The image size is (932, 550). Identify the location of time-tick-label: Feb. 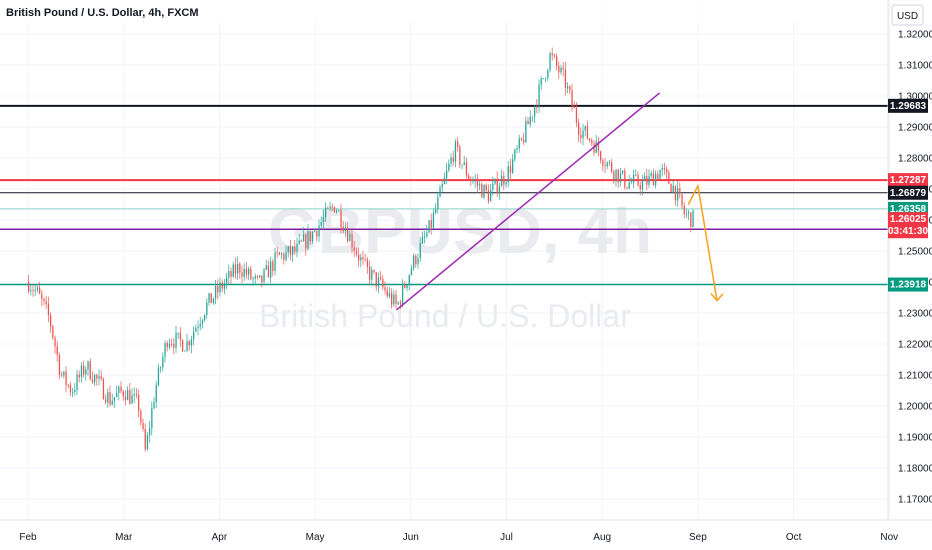
(28, 537).